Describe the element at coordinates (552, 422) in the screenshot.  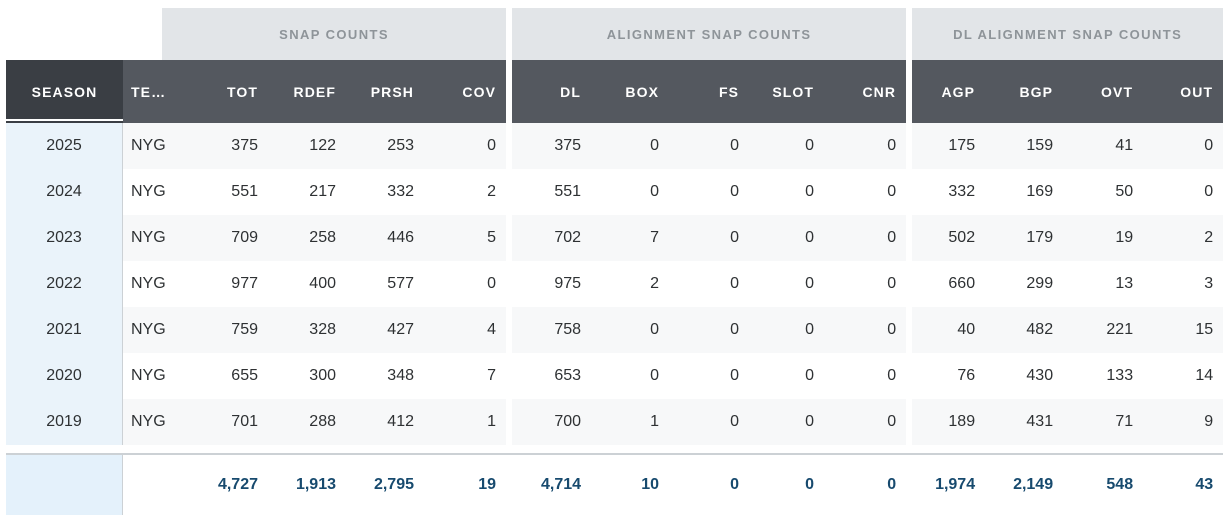
I see `cell-dl: 700` at that location.